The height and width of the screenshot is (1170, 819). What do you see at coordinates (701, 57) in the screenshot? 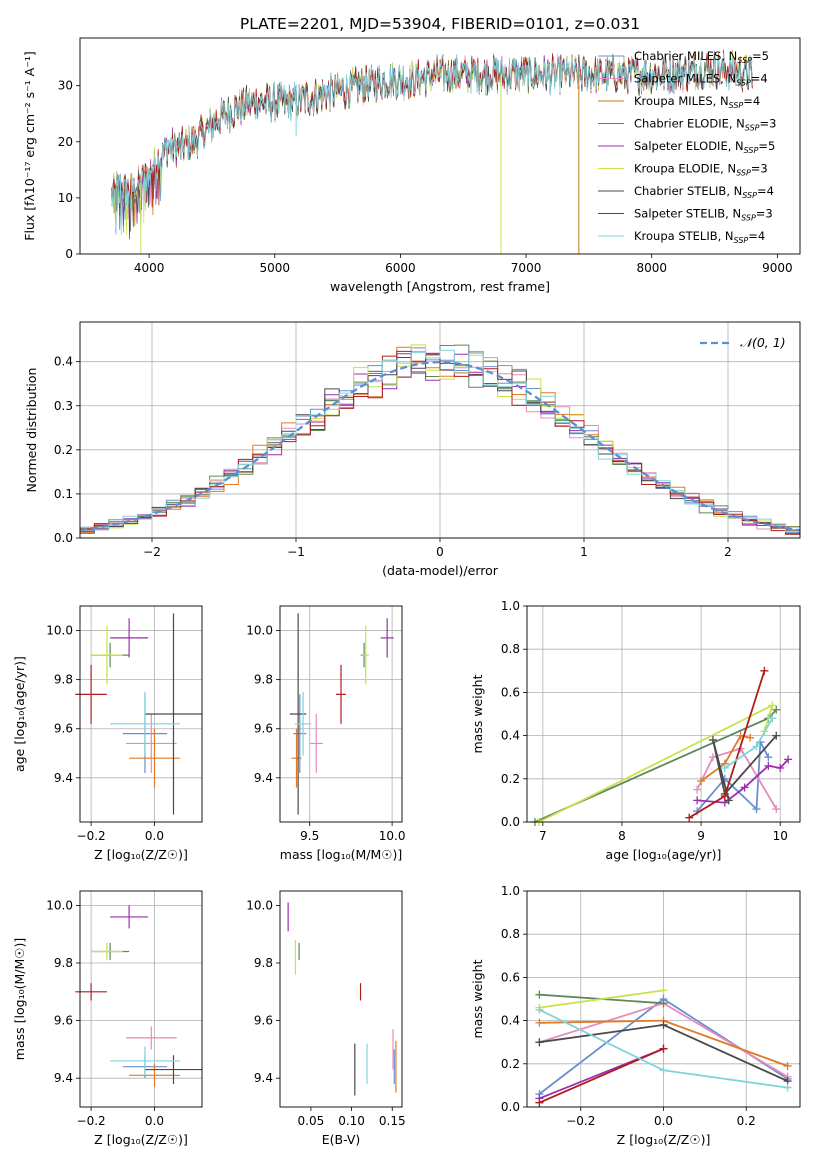
I see `legend-label: Chabrier MILES, NSSP=5` at bounding box center [701, 57].